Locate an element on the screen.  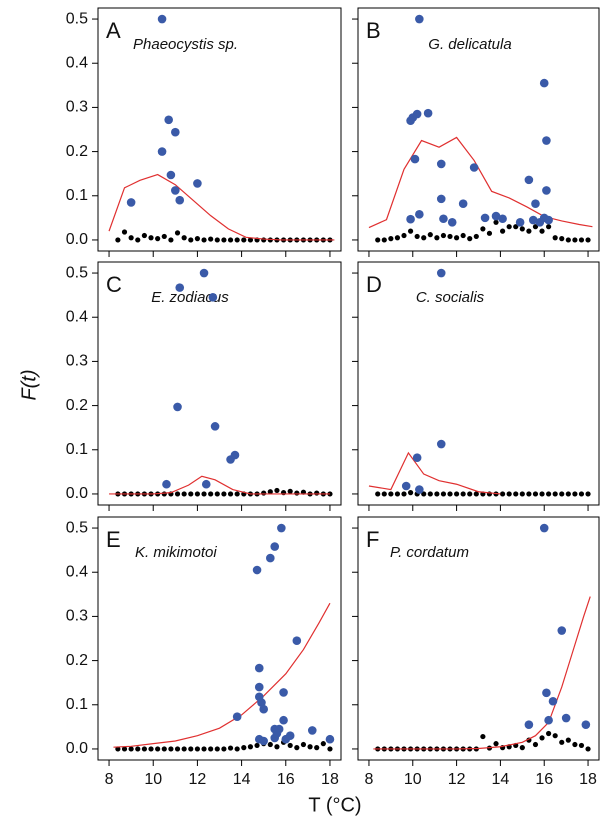
y-tick-label: 0.3 is located at coordinates (77, 361).